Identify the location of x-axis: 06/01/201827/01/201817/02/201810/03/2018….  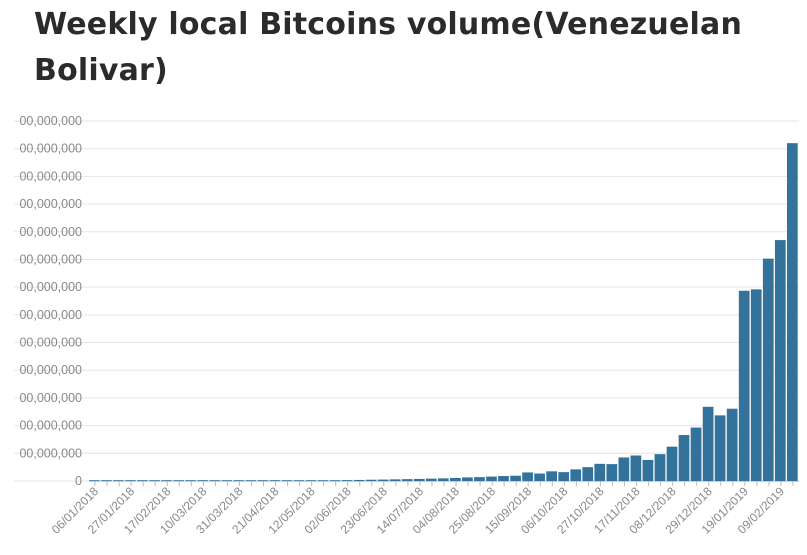
(424, 509).